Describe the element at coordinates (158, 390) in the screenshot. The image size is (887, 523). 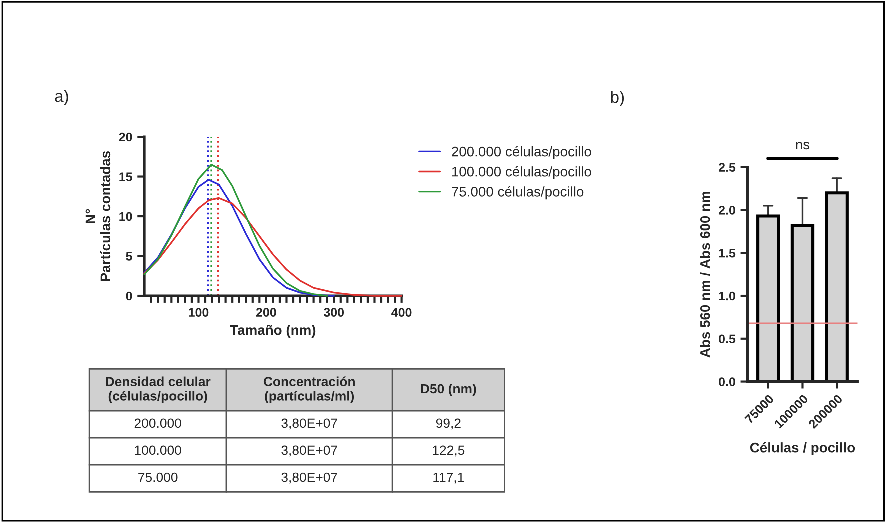
I see `text: Densidad celular (células/pocillo)` at that location.